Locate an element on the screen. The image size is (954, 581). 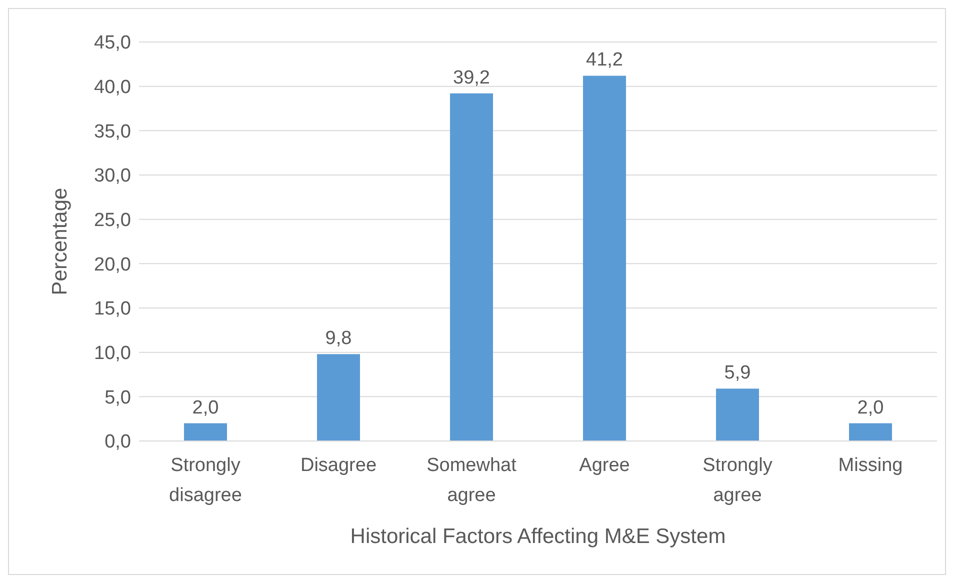
x-axis-title: Historical Factors Affecting M&E System is located at coordinates (538, 536).